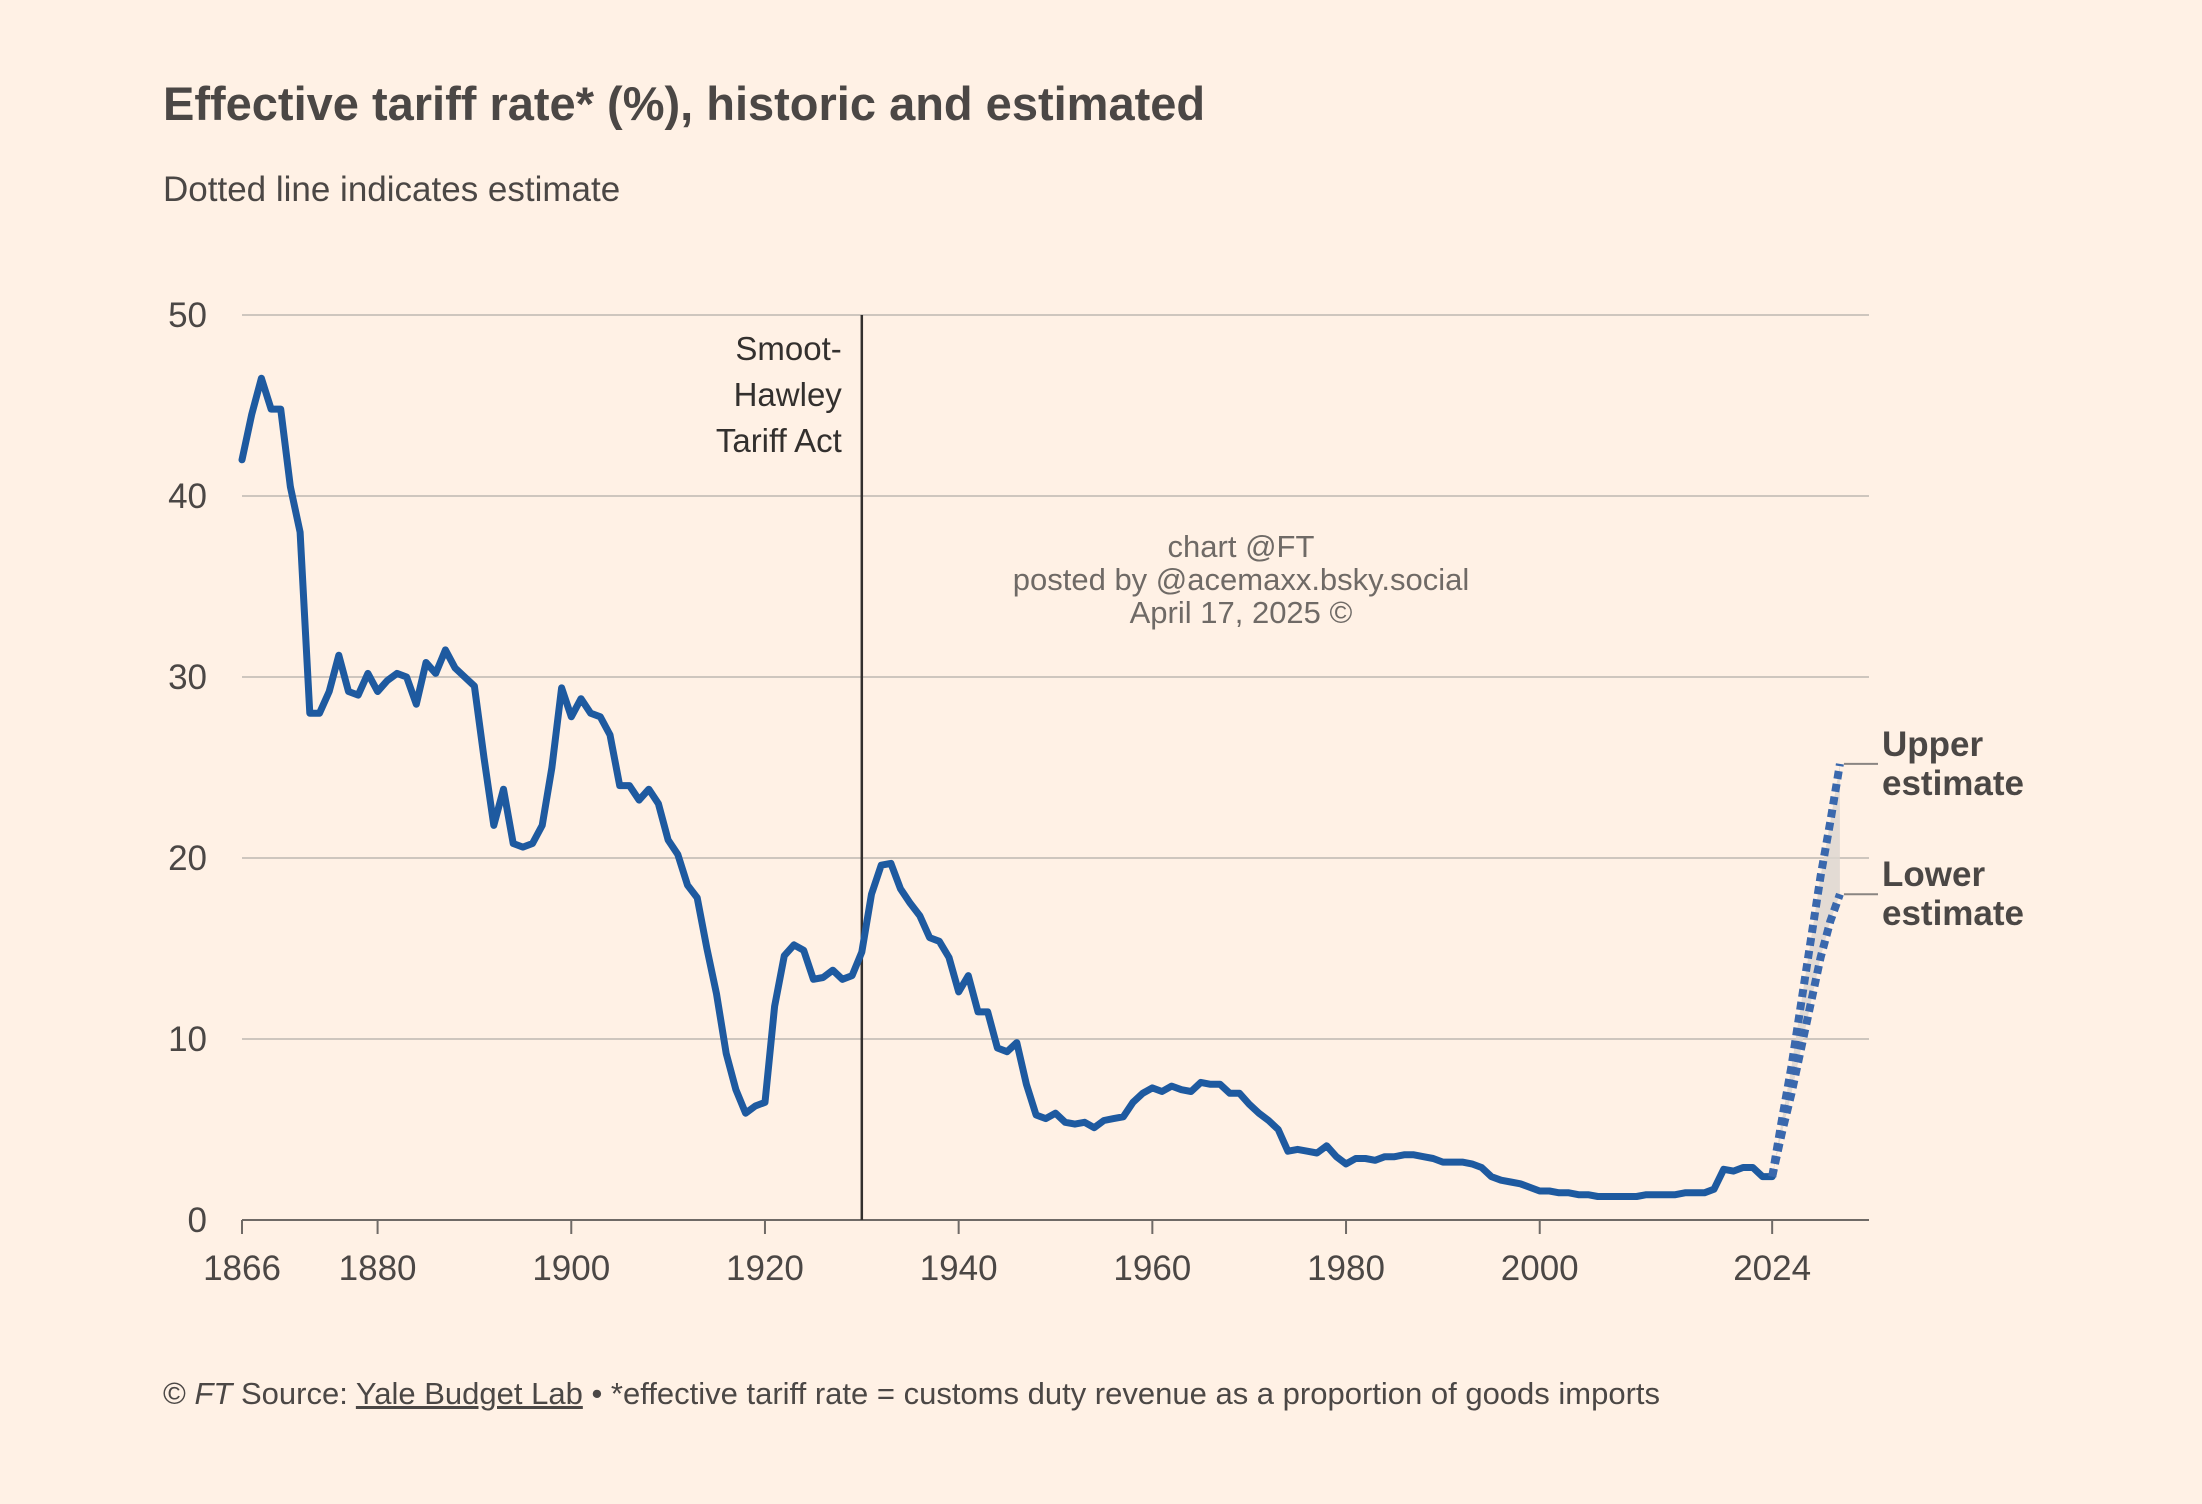 Image resolution: width=2202 pixels, height=1504 pixels. Describe the element at coordinates (242, 1268) in the screenshot. I see `x-tick-label: 1866` at that location.